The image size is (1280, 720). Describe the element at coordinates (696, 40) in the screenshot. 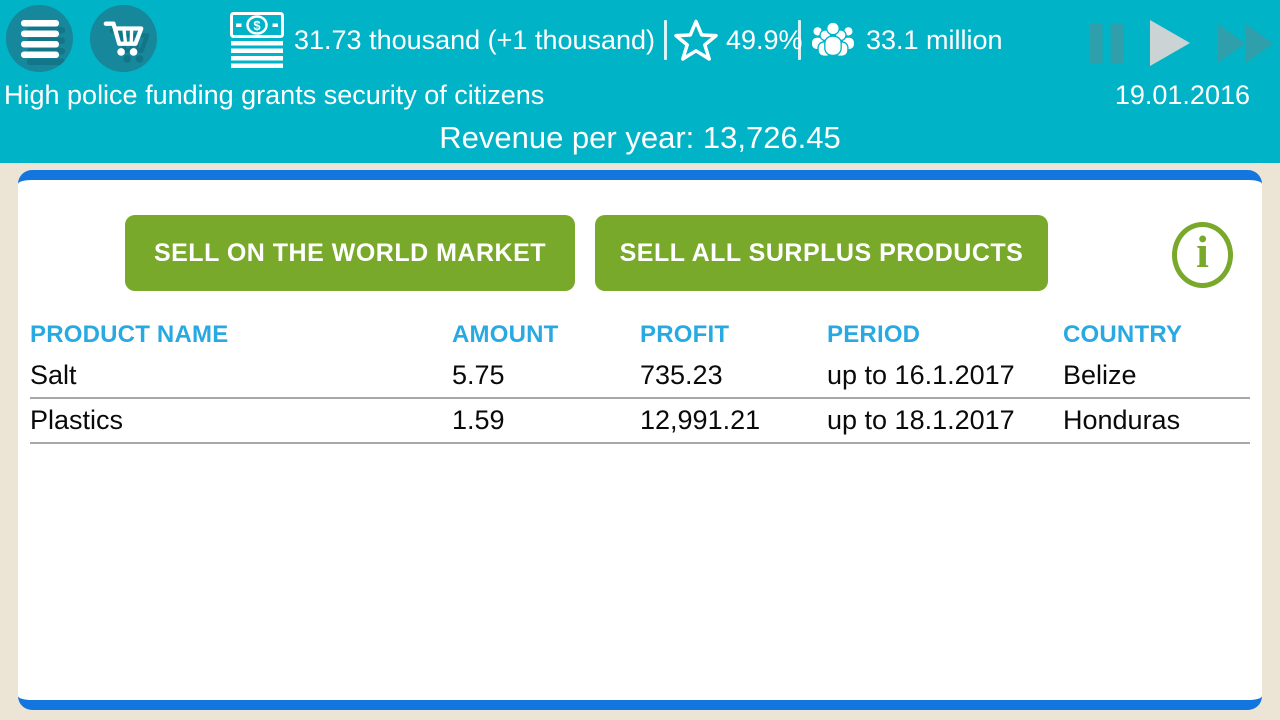

I see `star-icon` at that location.